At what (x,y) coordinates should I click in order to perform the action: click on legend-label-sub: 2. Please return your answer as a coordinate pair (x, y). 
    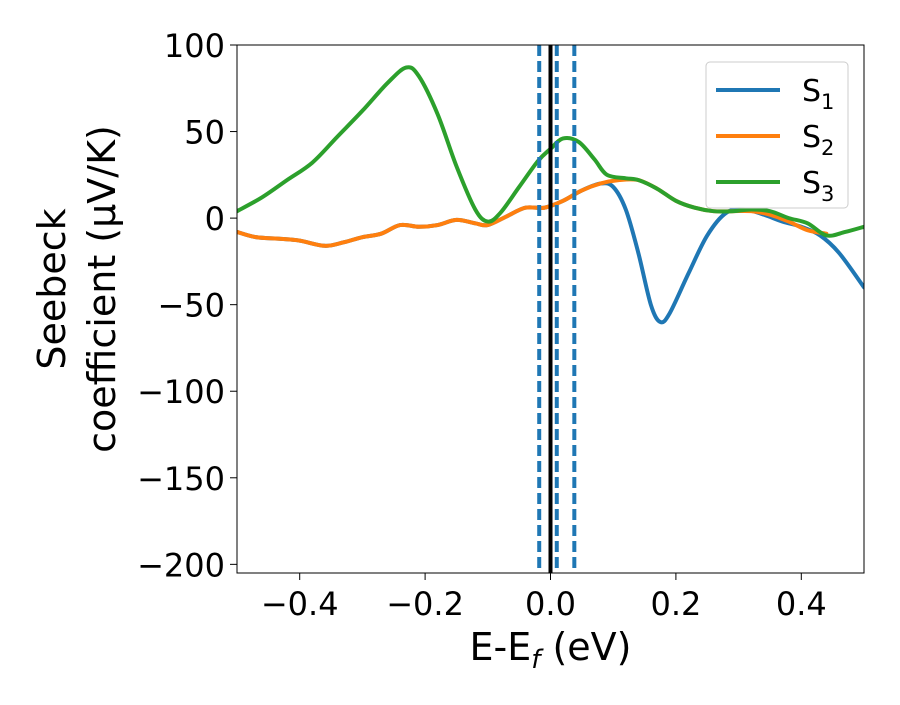
    Looking at the image, I should click on (827, 148).